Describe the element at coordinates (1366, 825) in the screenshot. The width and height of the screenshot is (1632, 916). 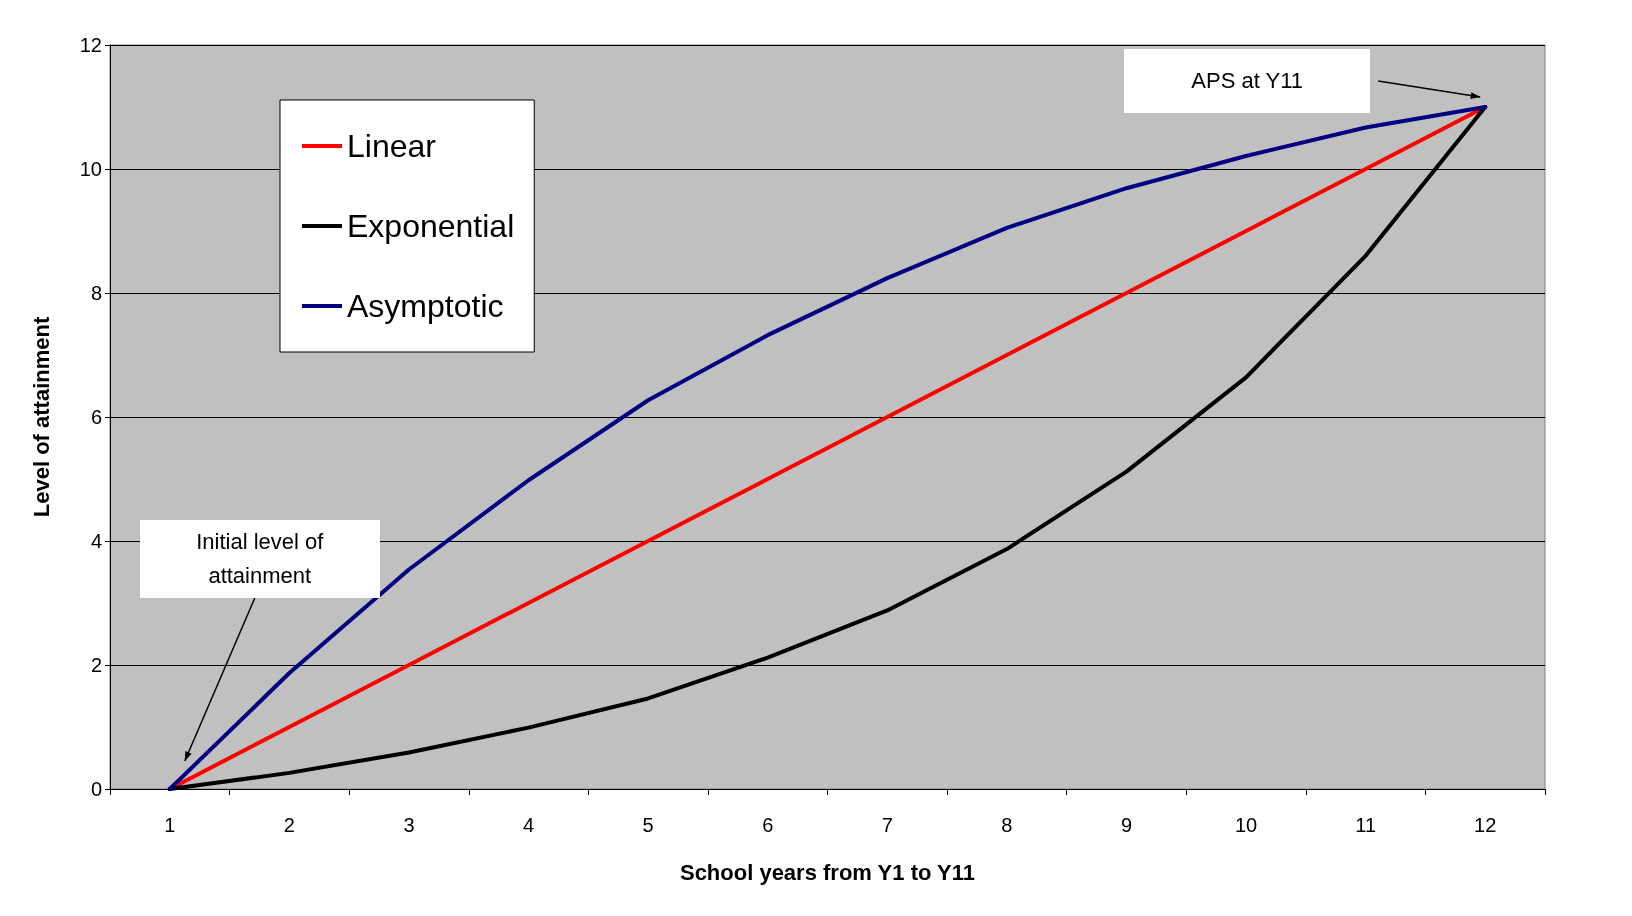
I see `x-tick-label: 11` at that location.